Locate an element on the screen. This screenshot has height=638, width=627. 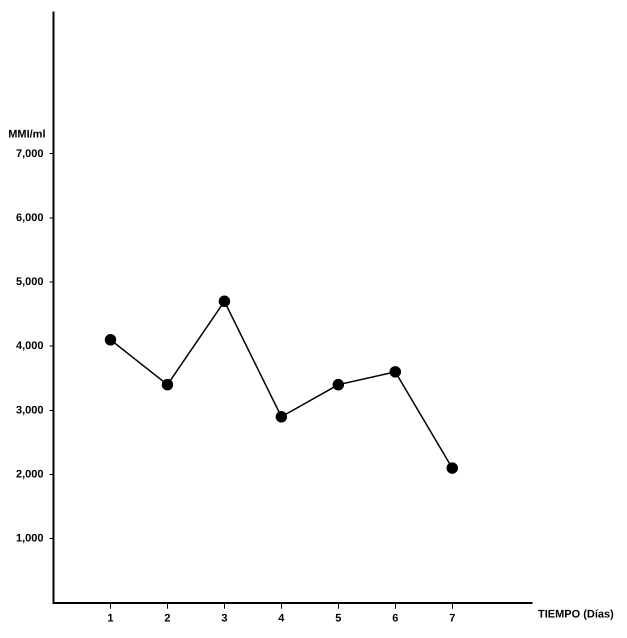
y-tick-label: 3,000 is located at coordinates (30, 410).